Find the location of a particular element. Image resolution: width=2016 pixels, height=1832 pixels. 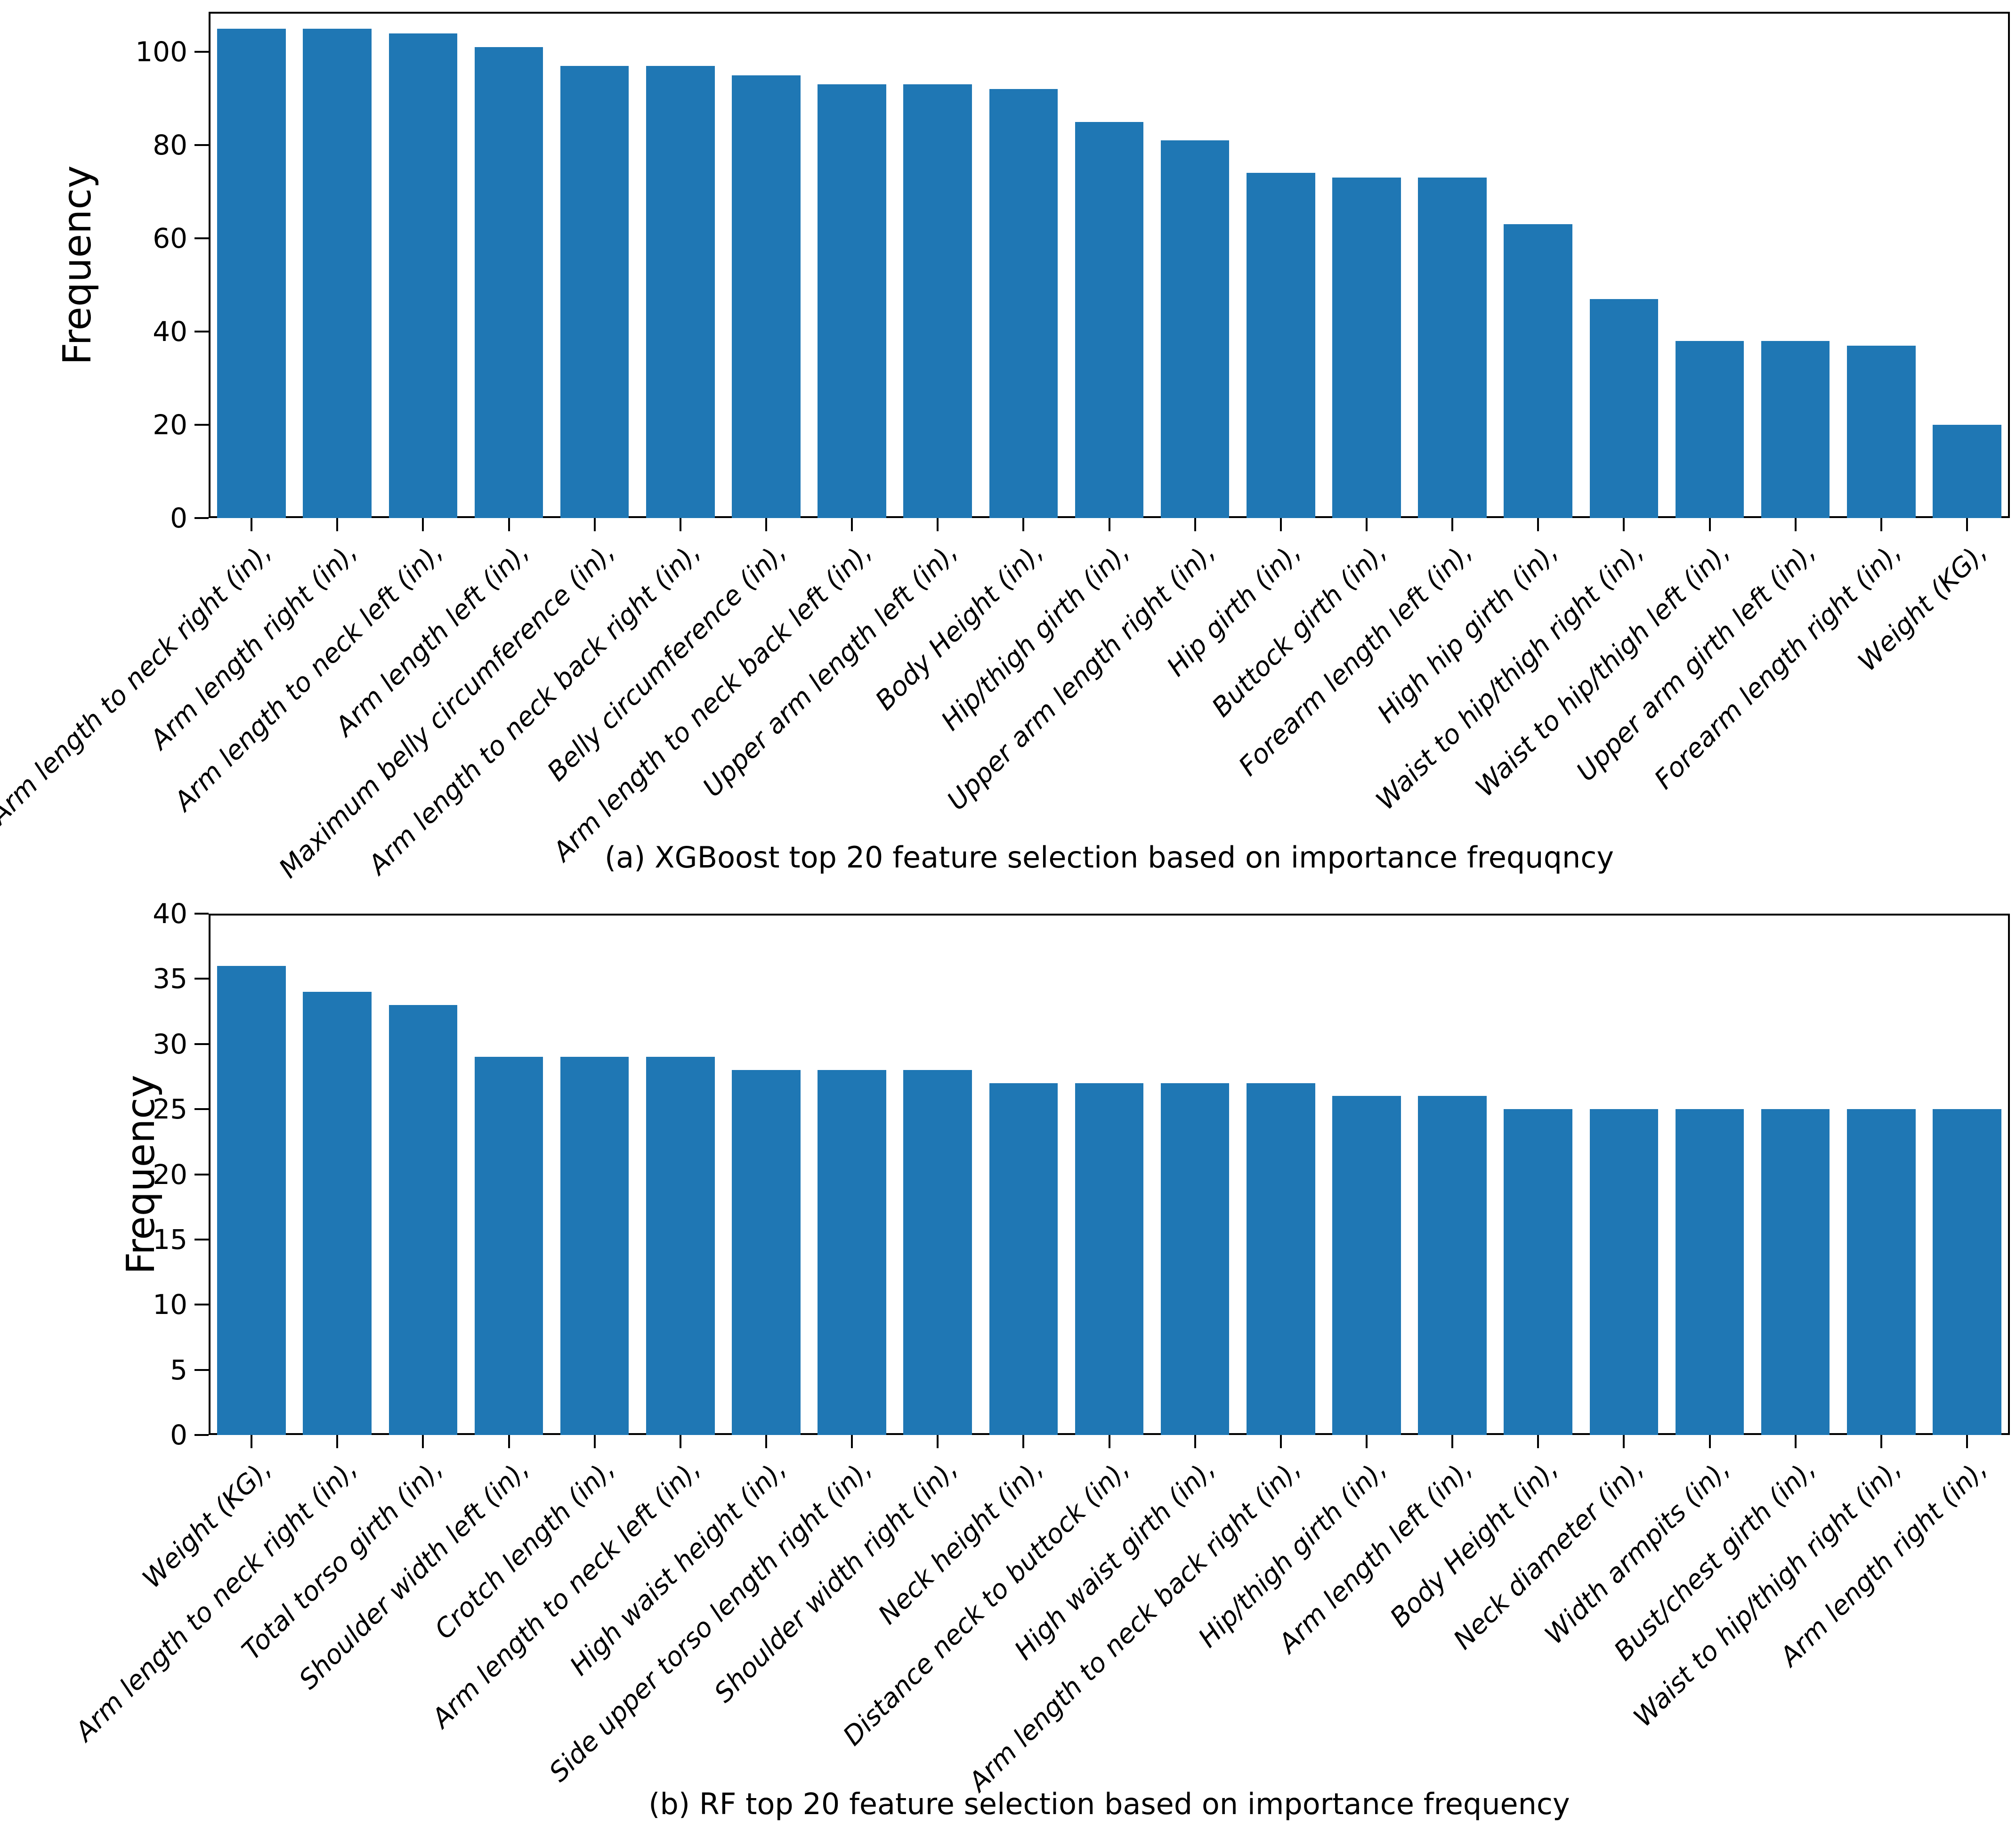

y-tick-label: 80 is located at coordinates (170, 145).